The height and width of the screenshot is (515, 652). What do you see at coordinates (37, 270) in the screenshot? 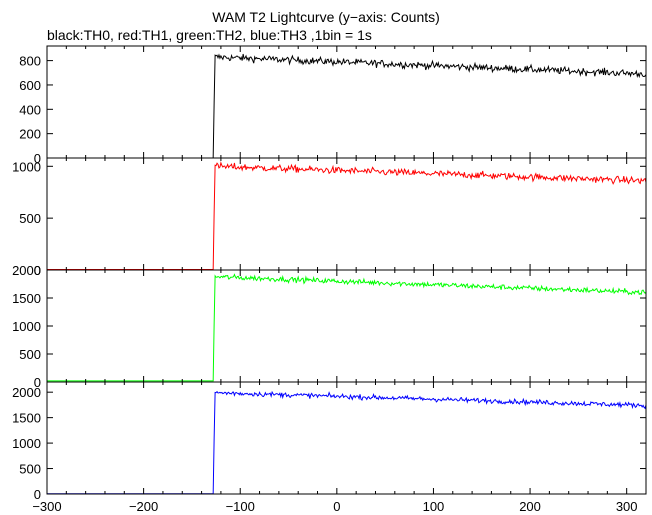
I see `y-tick-label-th1: 0` at bounding box center [37, 270].